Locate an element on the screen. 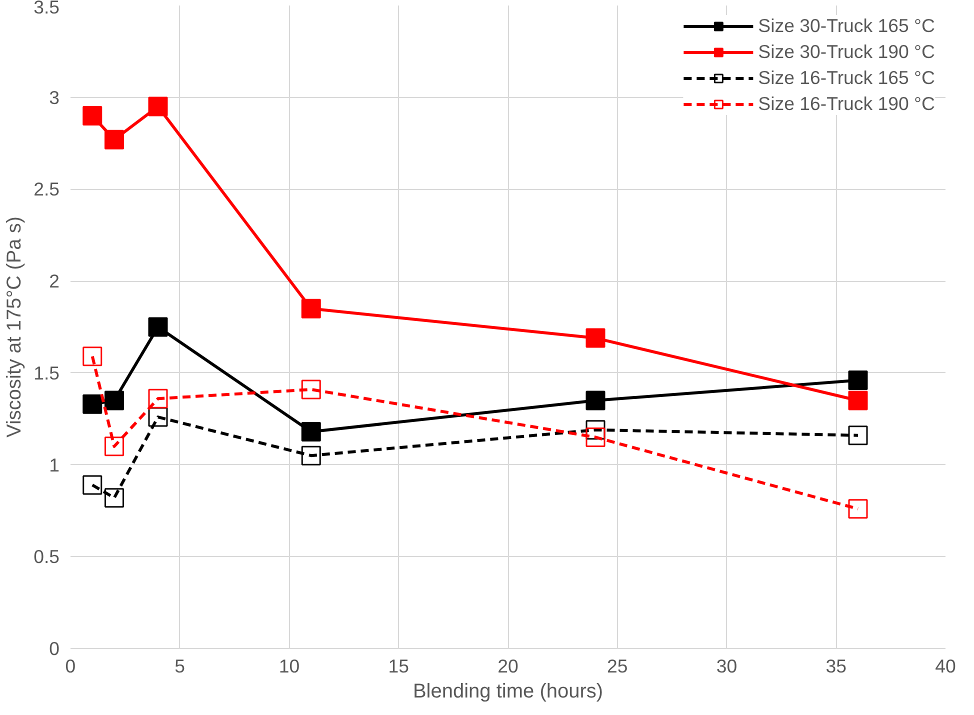 This screenshot has height=715, width=974. x-tick-label: 30 is located at coordinates (727, 666).